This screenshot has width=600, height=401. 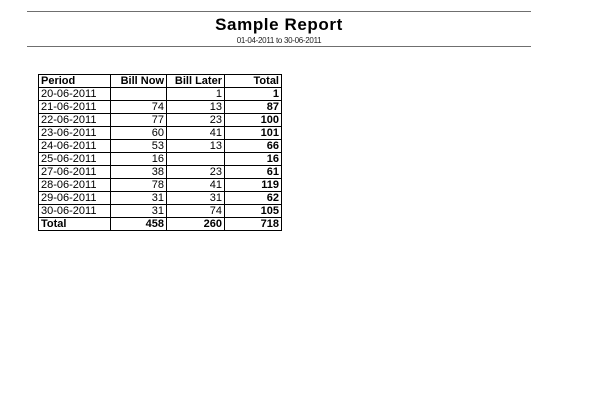 What do you see at coordinates (195, 81) in the screenshot?
I see `column-header-bill-later: Bill Later` at bounding box center [195, 81].